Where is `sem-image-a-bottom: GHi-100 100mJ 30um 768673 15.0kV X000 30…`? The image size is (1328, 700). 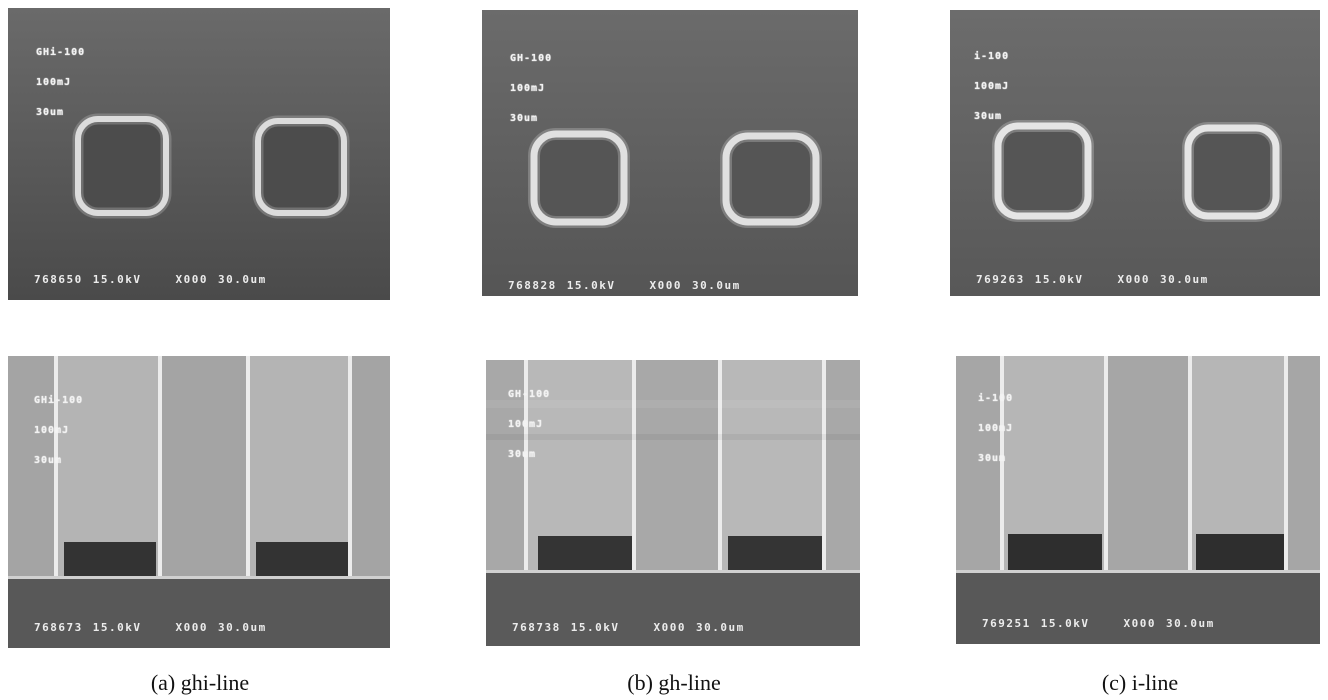
sem-image-a-bottom: GHi-100 100mJ 30um 768673 15.0kV X000 30… is located at coordinates (199, 502).